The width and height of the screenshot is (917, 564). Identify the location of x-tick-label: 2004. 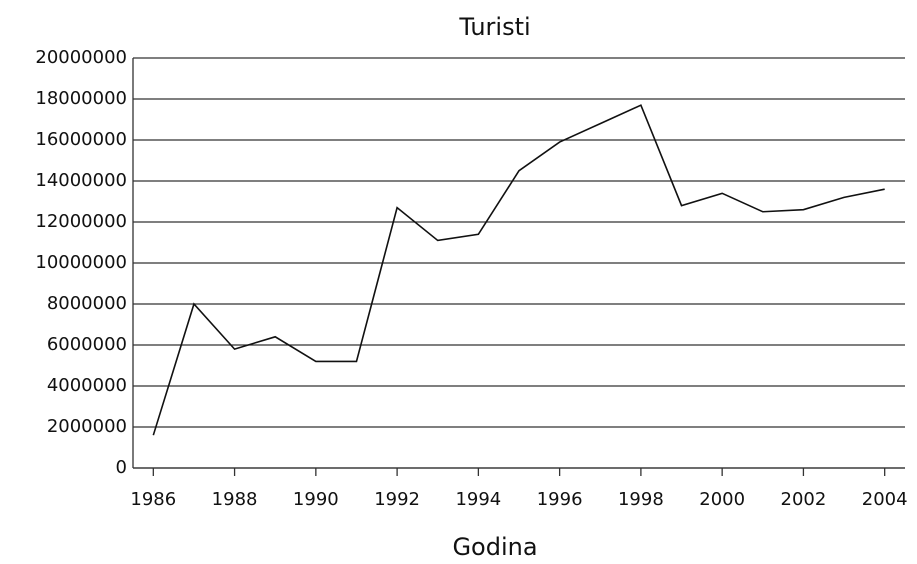
(885, 499).